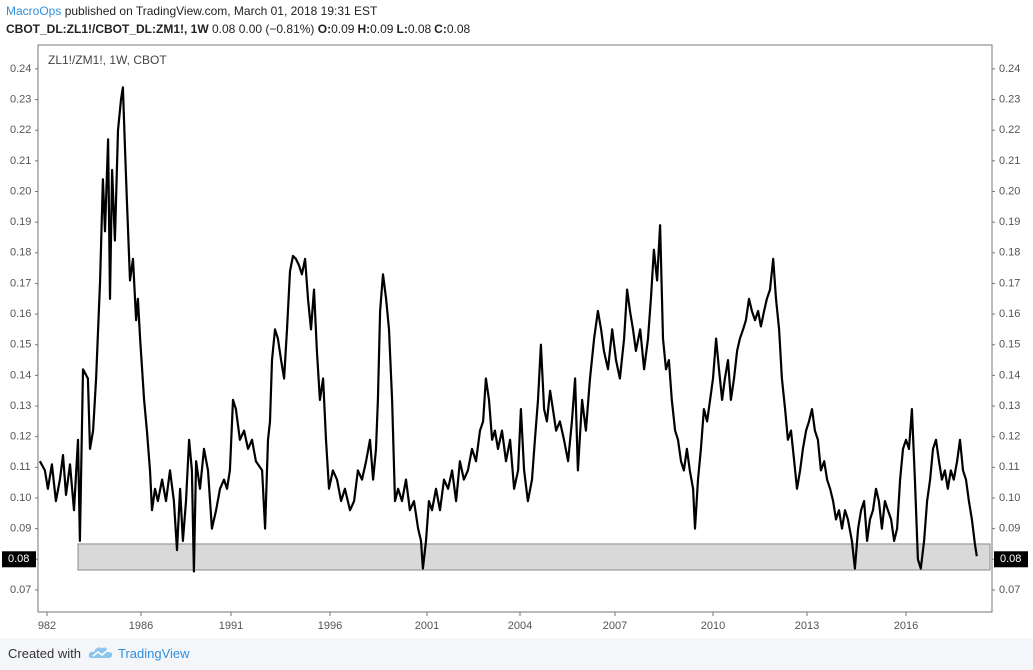 This screenshot has height=670, width=1033. Describe the element at coordinates (1009, 345) in the screenshot. I see `y2-tick-label: 0.15` at that location.